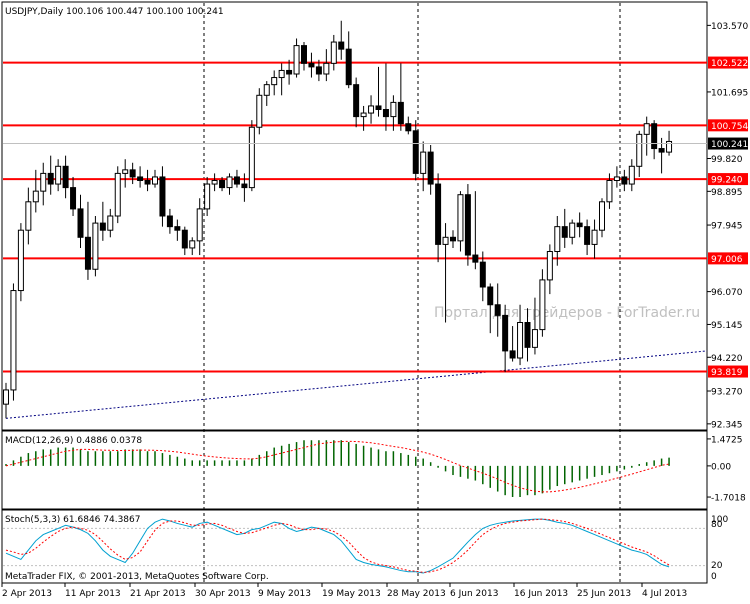 The image size is (750, 604). I want to click on current-price-box, so click(728, 143).